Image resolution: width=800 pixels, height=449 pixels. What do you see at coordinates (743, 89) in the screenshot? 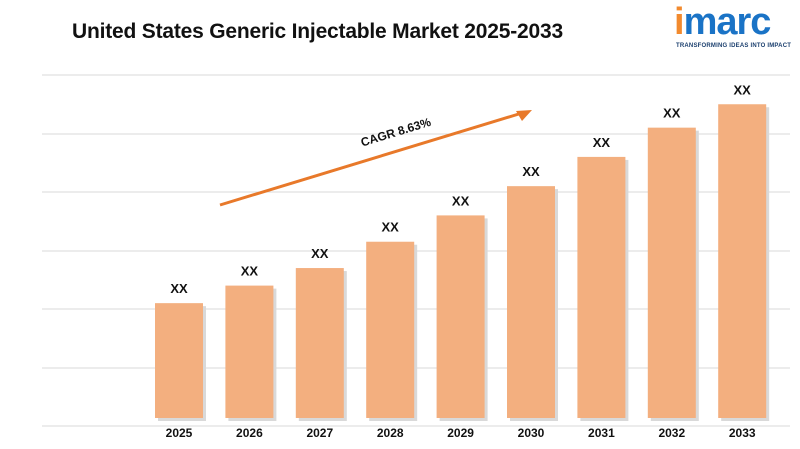
I see `data-label-2033: XX` at bounding box center [743, 89].